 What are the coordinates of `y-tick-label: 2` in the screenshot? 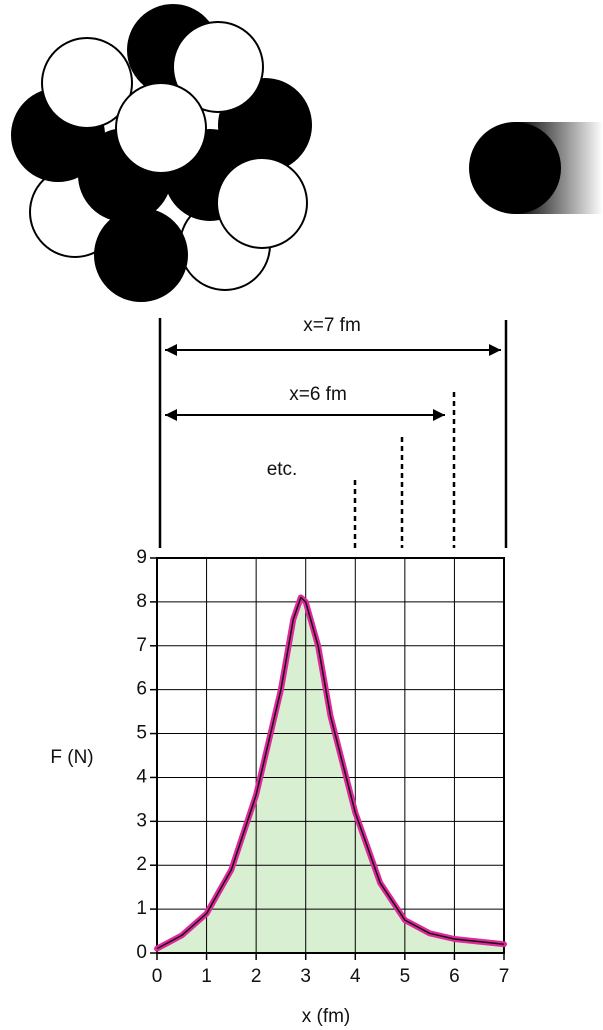 It's located at (141, 864).